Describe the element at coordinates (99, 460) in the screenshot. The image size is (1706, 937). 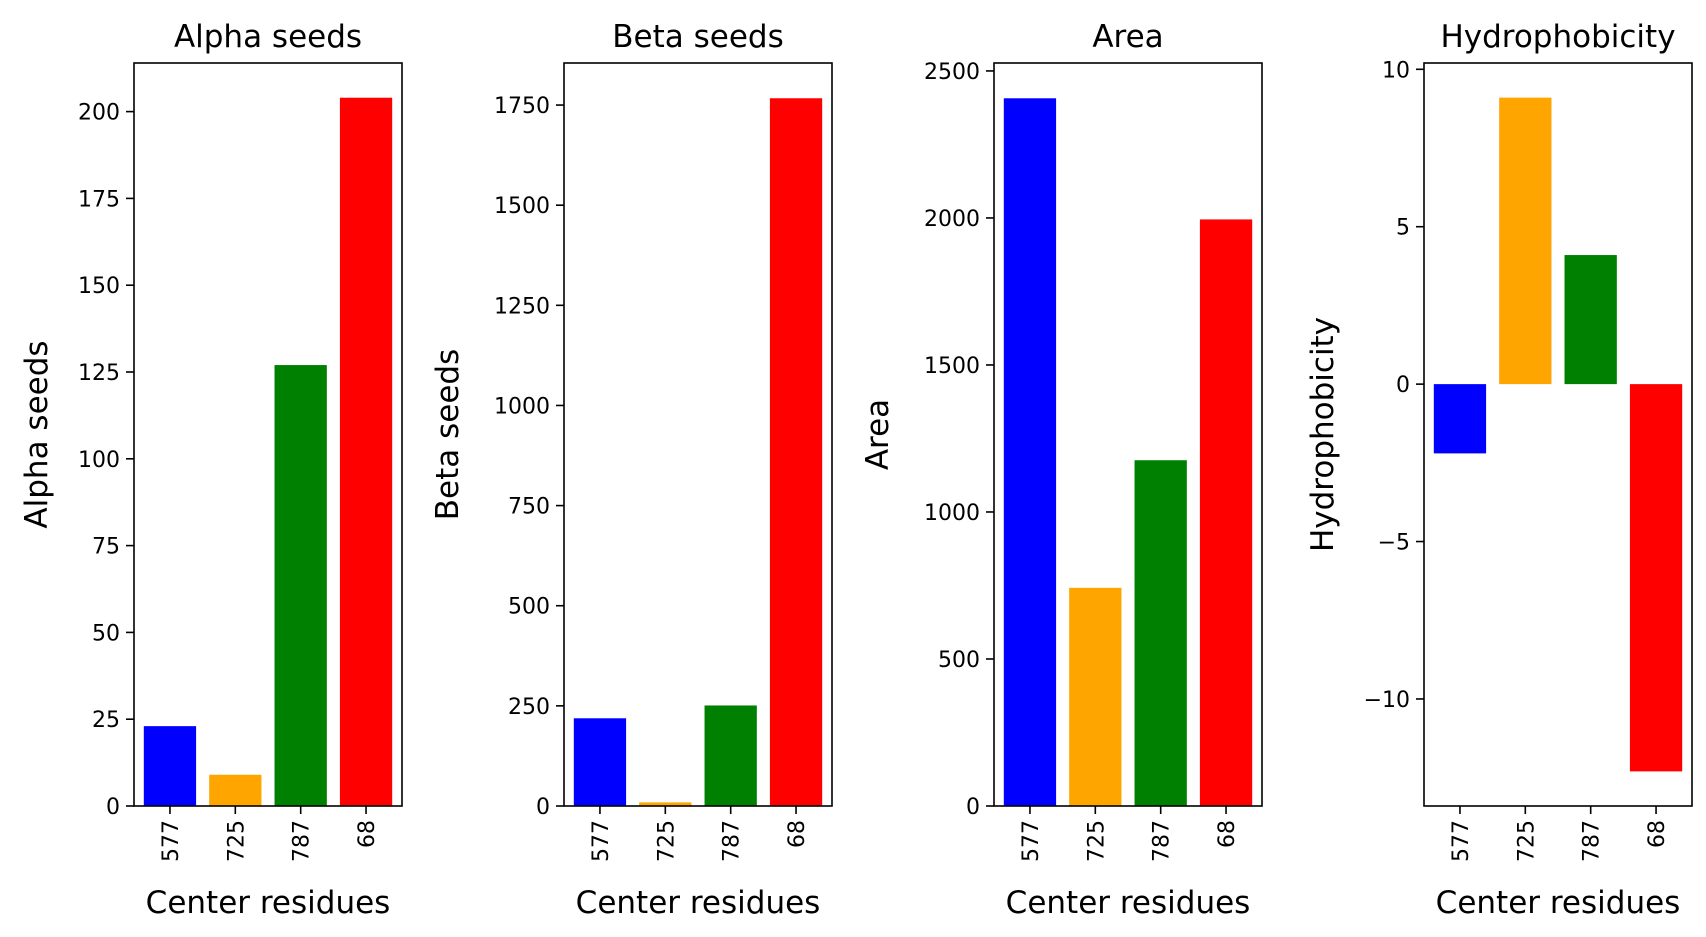
I see `ytick-label: 100` at that location.